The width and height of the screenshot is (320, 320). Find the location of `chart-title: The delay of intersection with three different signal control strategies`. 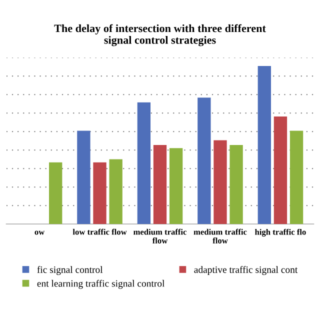

chart-title: The delay of intersection with three different signal control strategies is located at coordinates (160, 35).